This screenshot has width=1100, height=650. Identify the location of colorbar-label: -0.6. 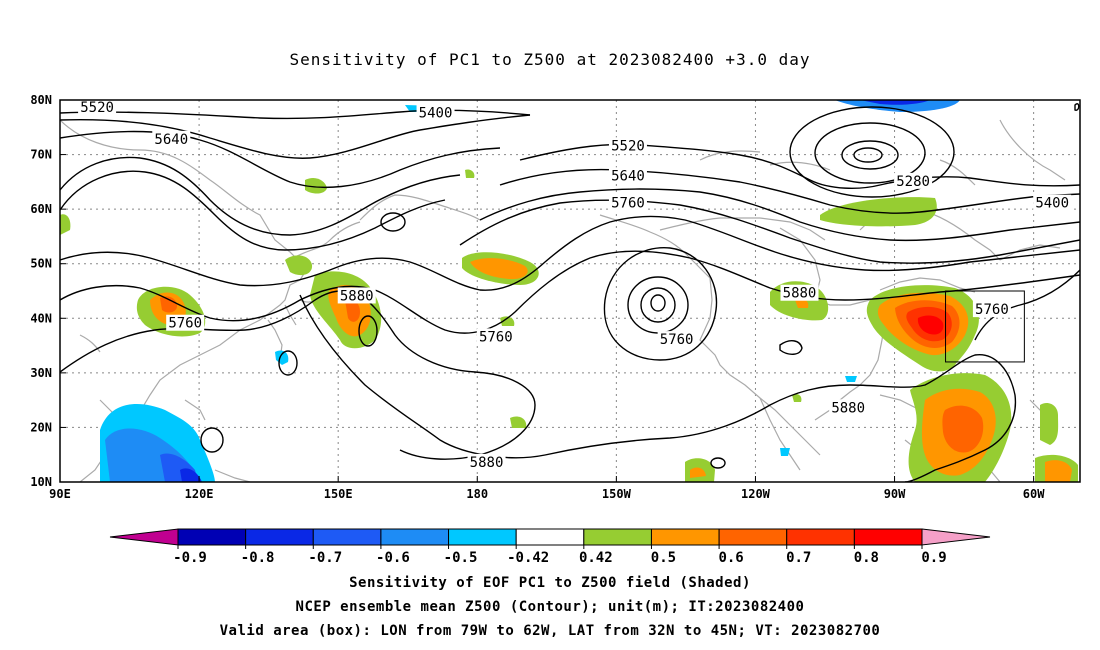
(393, 558).